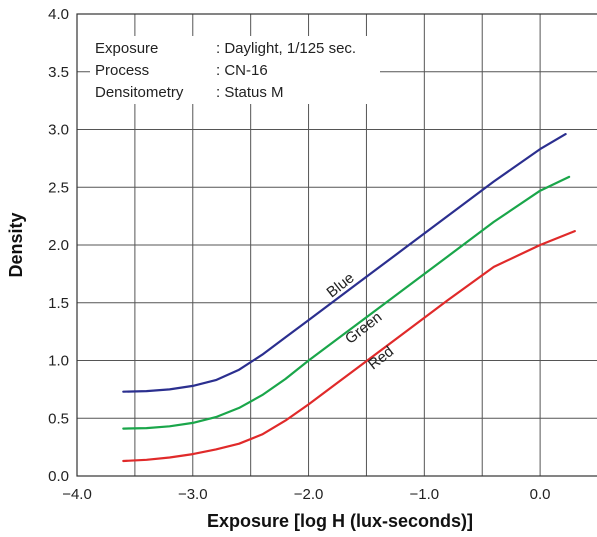 This screenshot has width=597, height=537. Describe the element at coordinates (77, 494) in the screenshot. I see `x-tick-label: −4.0` at that location.